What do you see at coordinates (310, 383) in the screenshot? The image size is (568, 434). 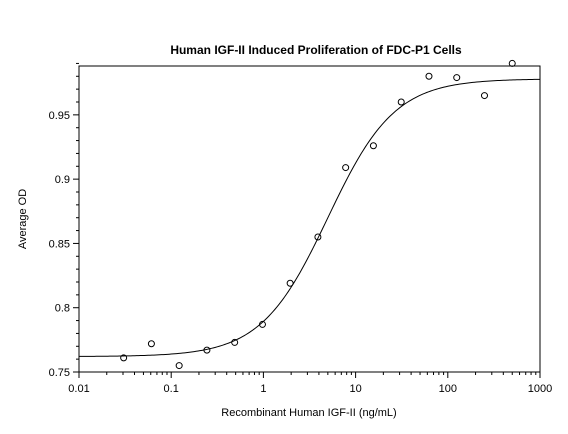 I see `x-axis: 0.01 0.1 1 10 100 1000` at bounding box center [310, 383].